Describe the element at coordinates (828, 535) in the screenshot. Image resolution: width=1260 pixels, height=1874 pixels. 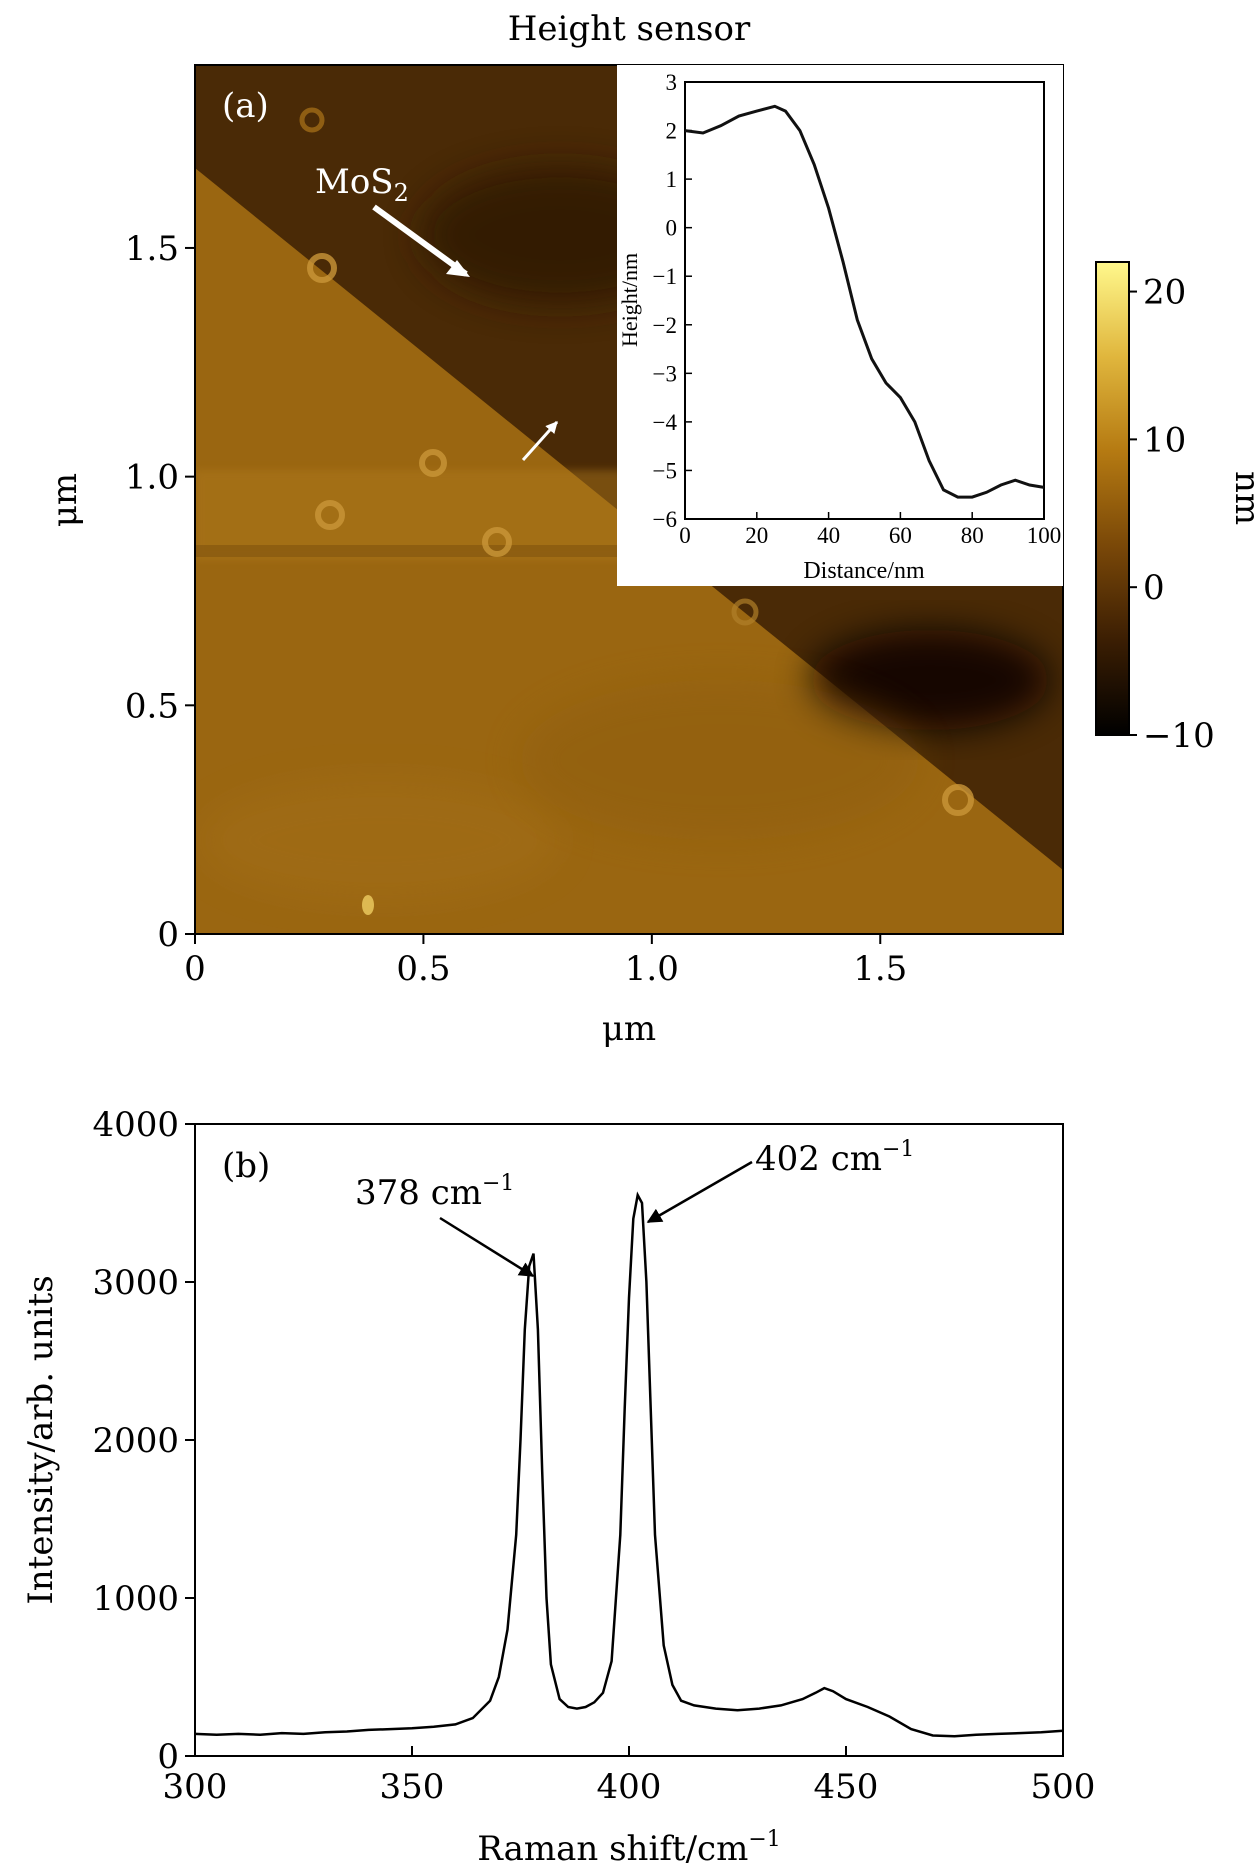
I see `inset-xtick-label: 40` at that location.